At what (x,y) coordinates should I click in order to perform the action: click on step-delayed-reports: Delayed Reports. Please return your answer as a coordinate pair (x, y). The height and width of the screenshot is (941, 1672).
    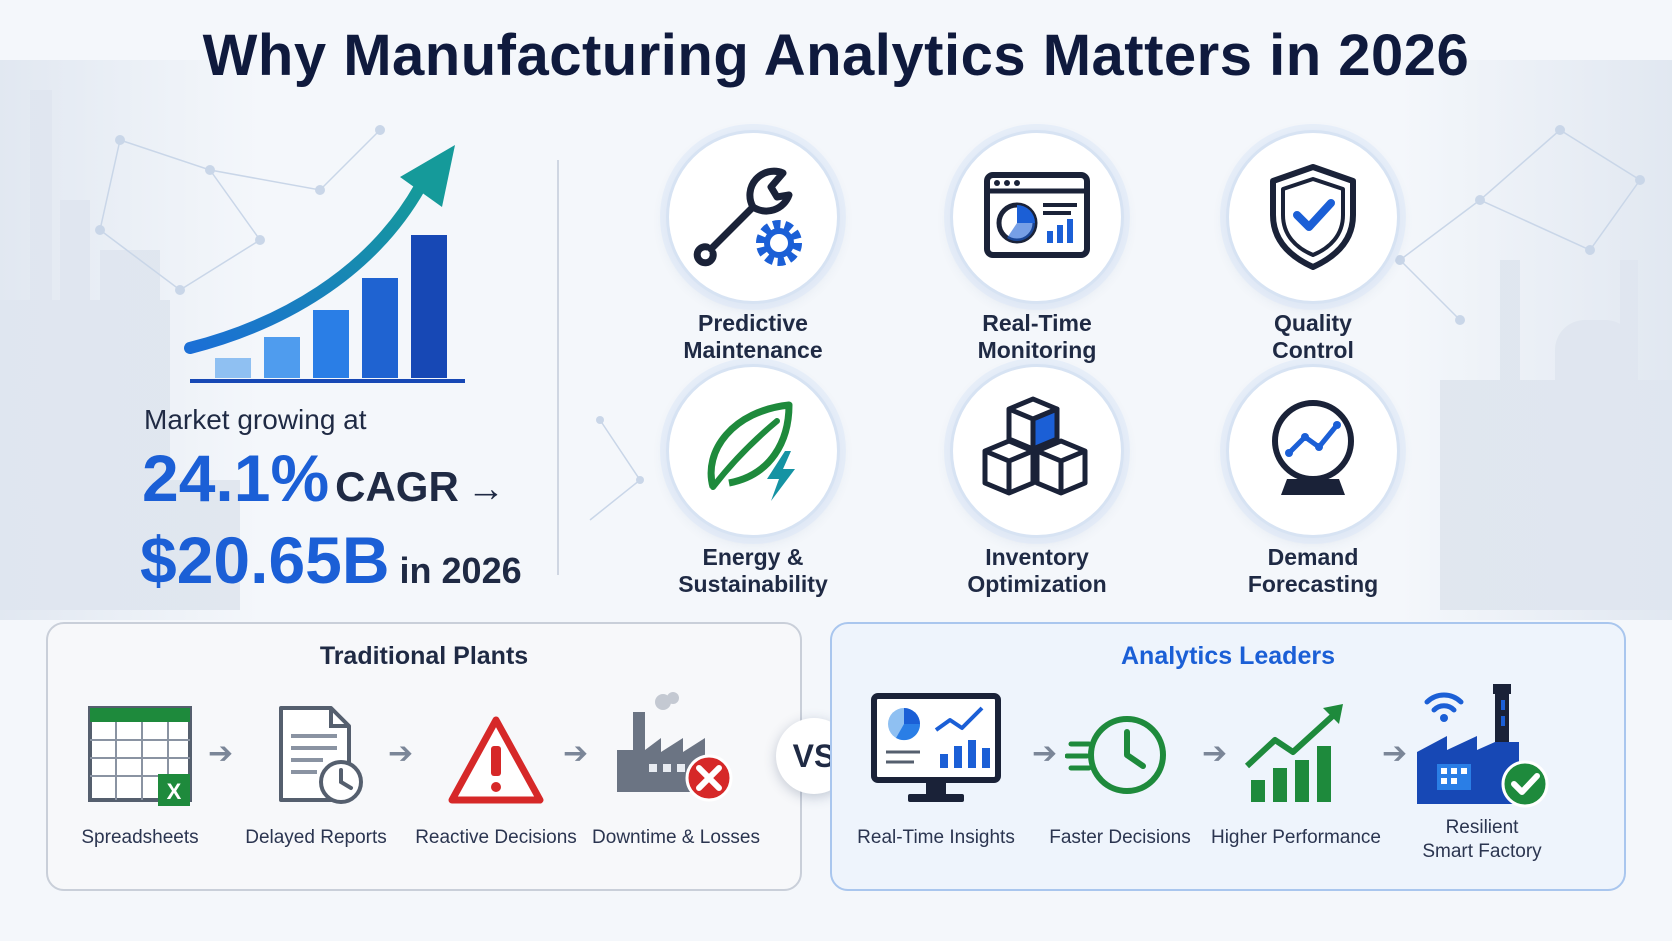
    Looking at the image, I should click on (316, 770).